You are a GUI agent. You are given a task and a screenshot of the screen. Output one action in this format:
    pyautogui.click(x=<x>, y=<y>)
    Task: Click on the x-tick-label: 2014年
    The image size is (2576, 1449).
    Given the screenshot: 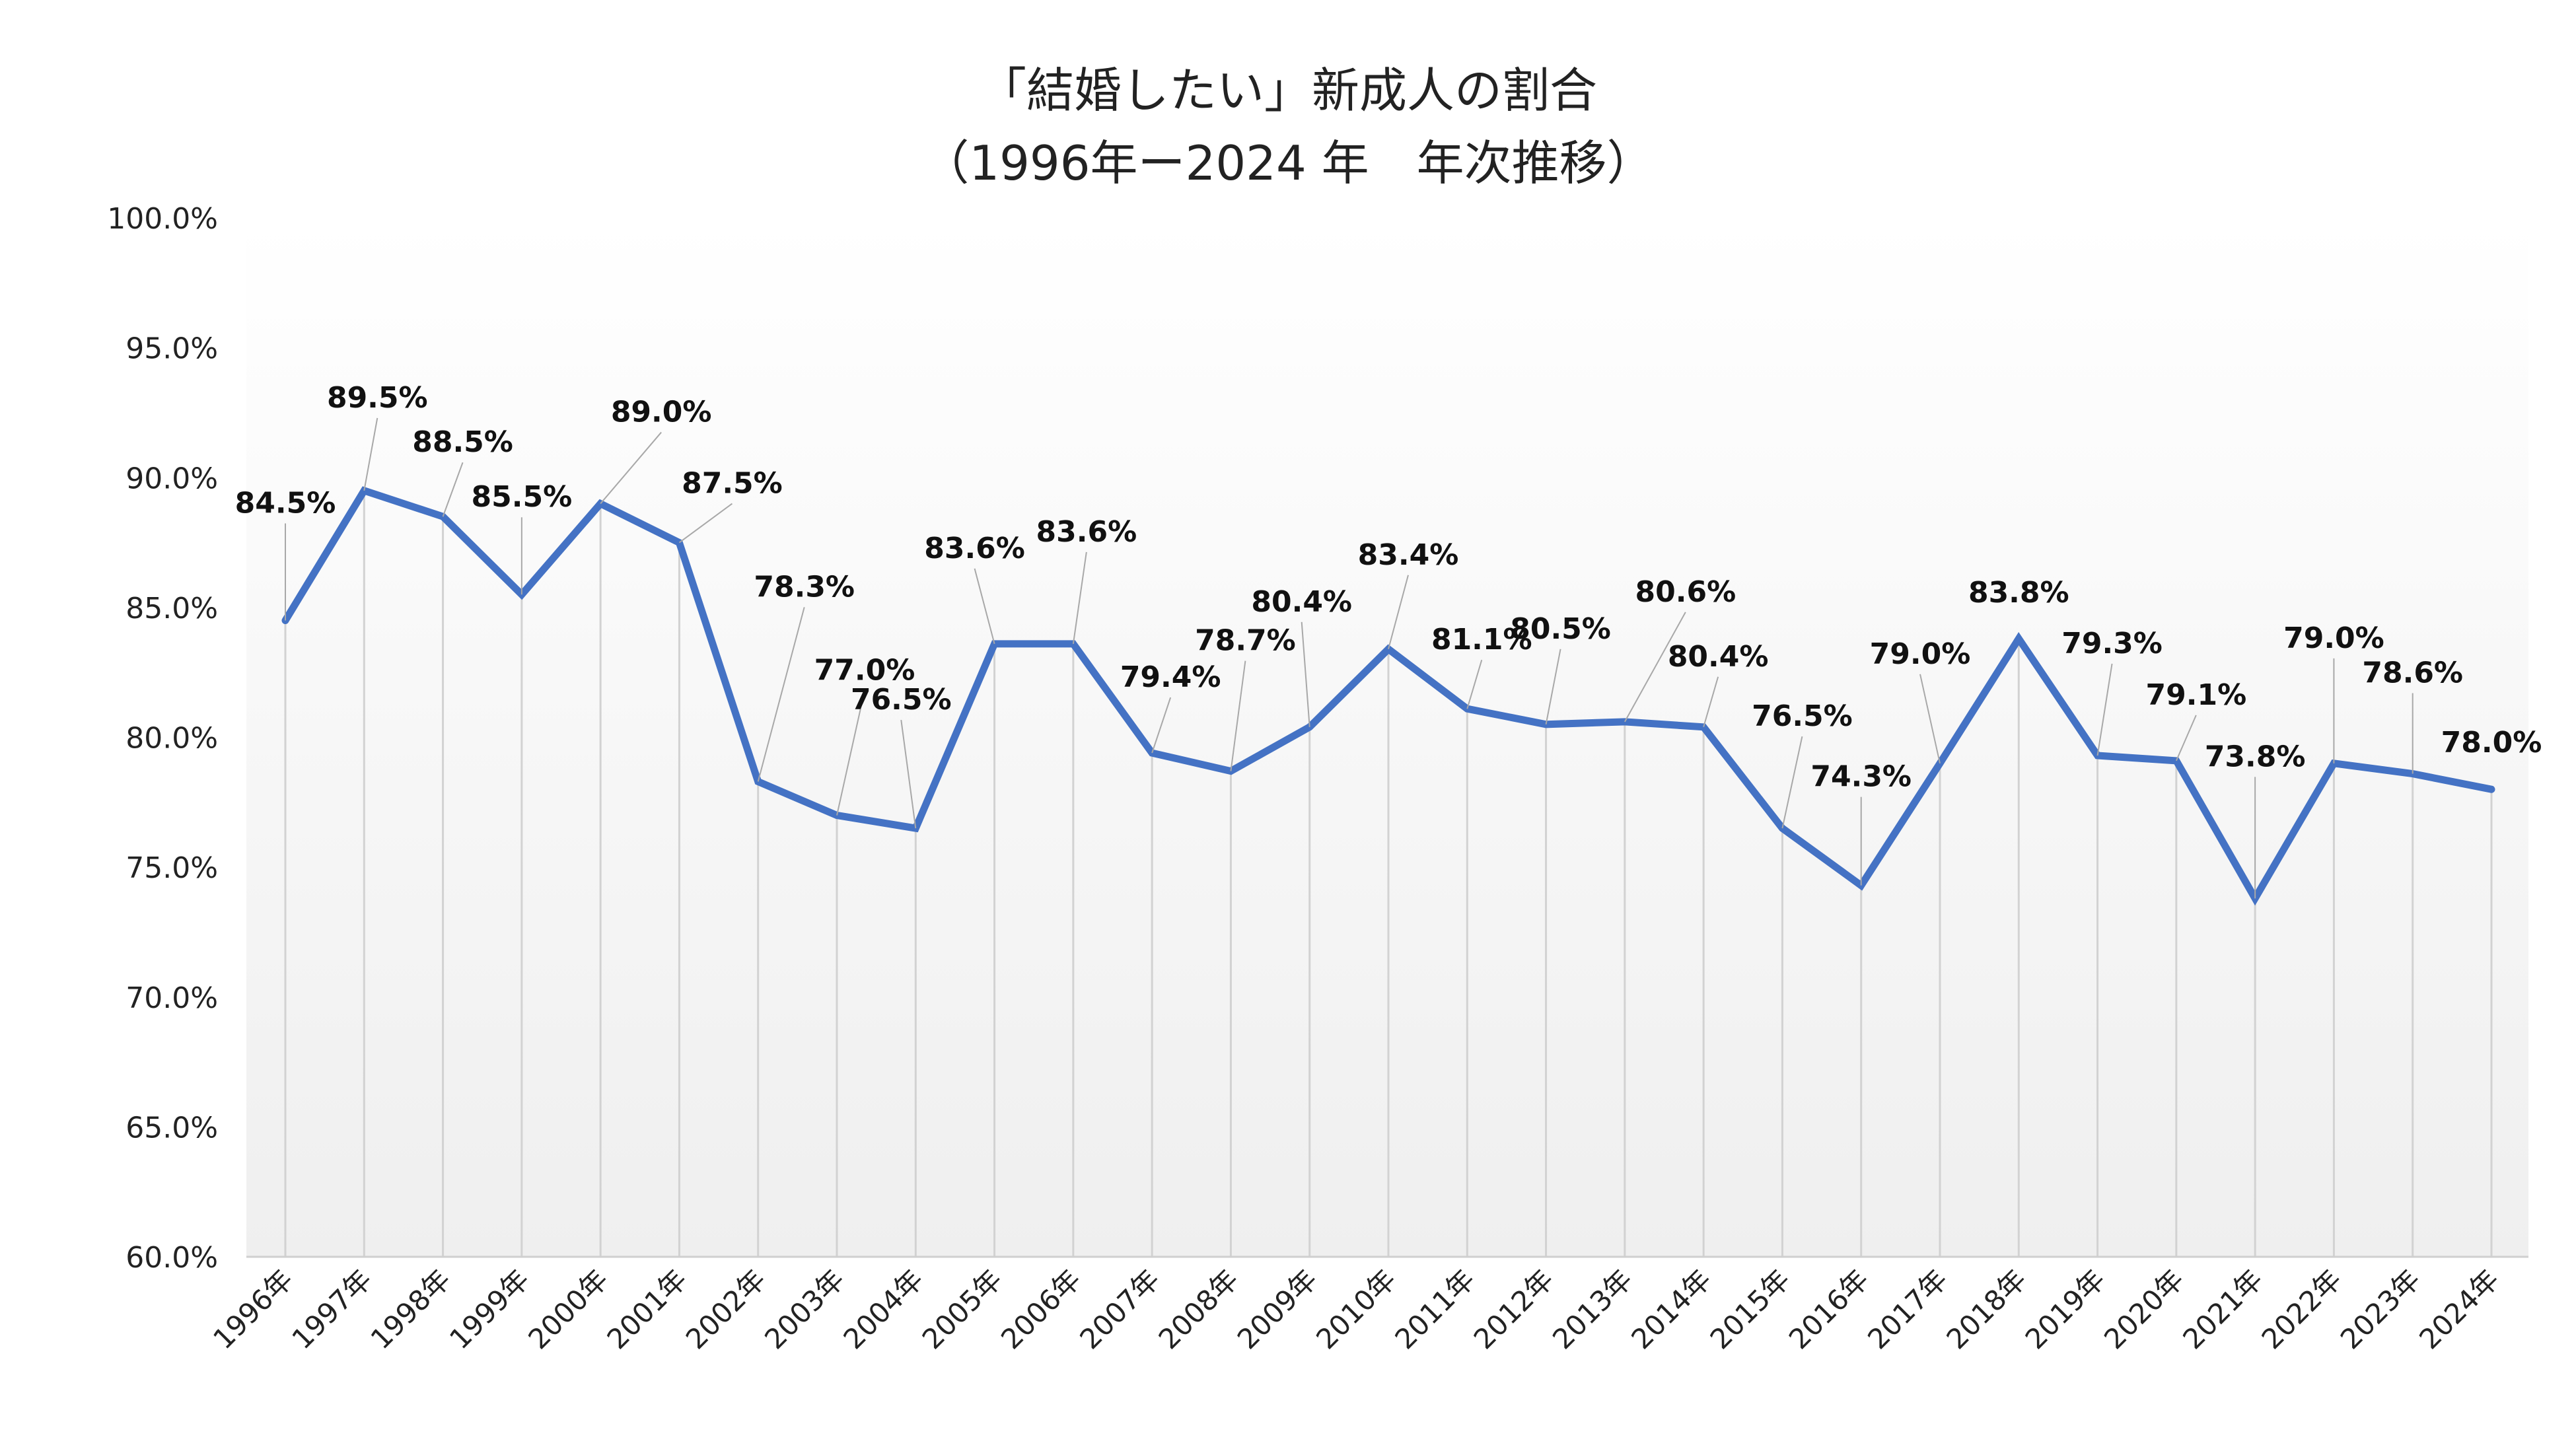 What is the action you would take?
    pyautogui.click(x=1671, y=1309)
    